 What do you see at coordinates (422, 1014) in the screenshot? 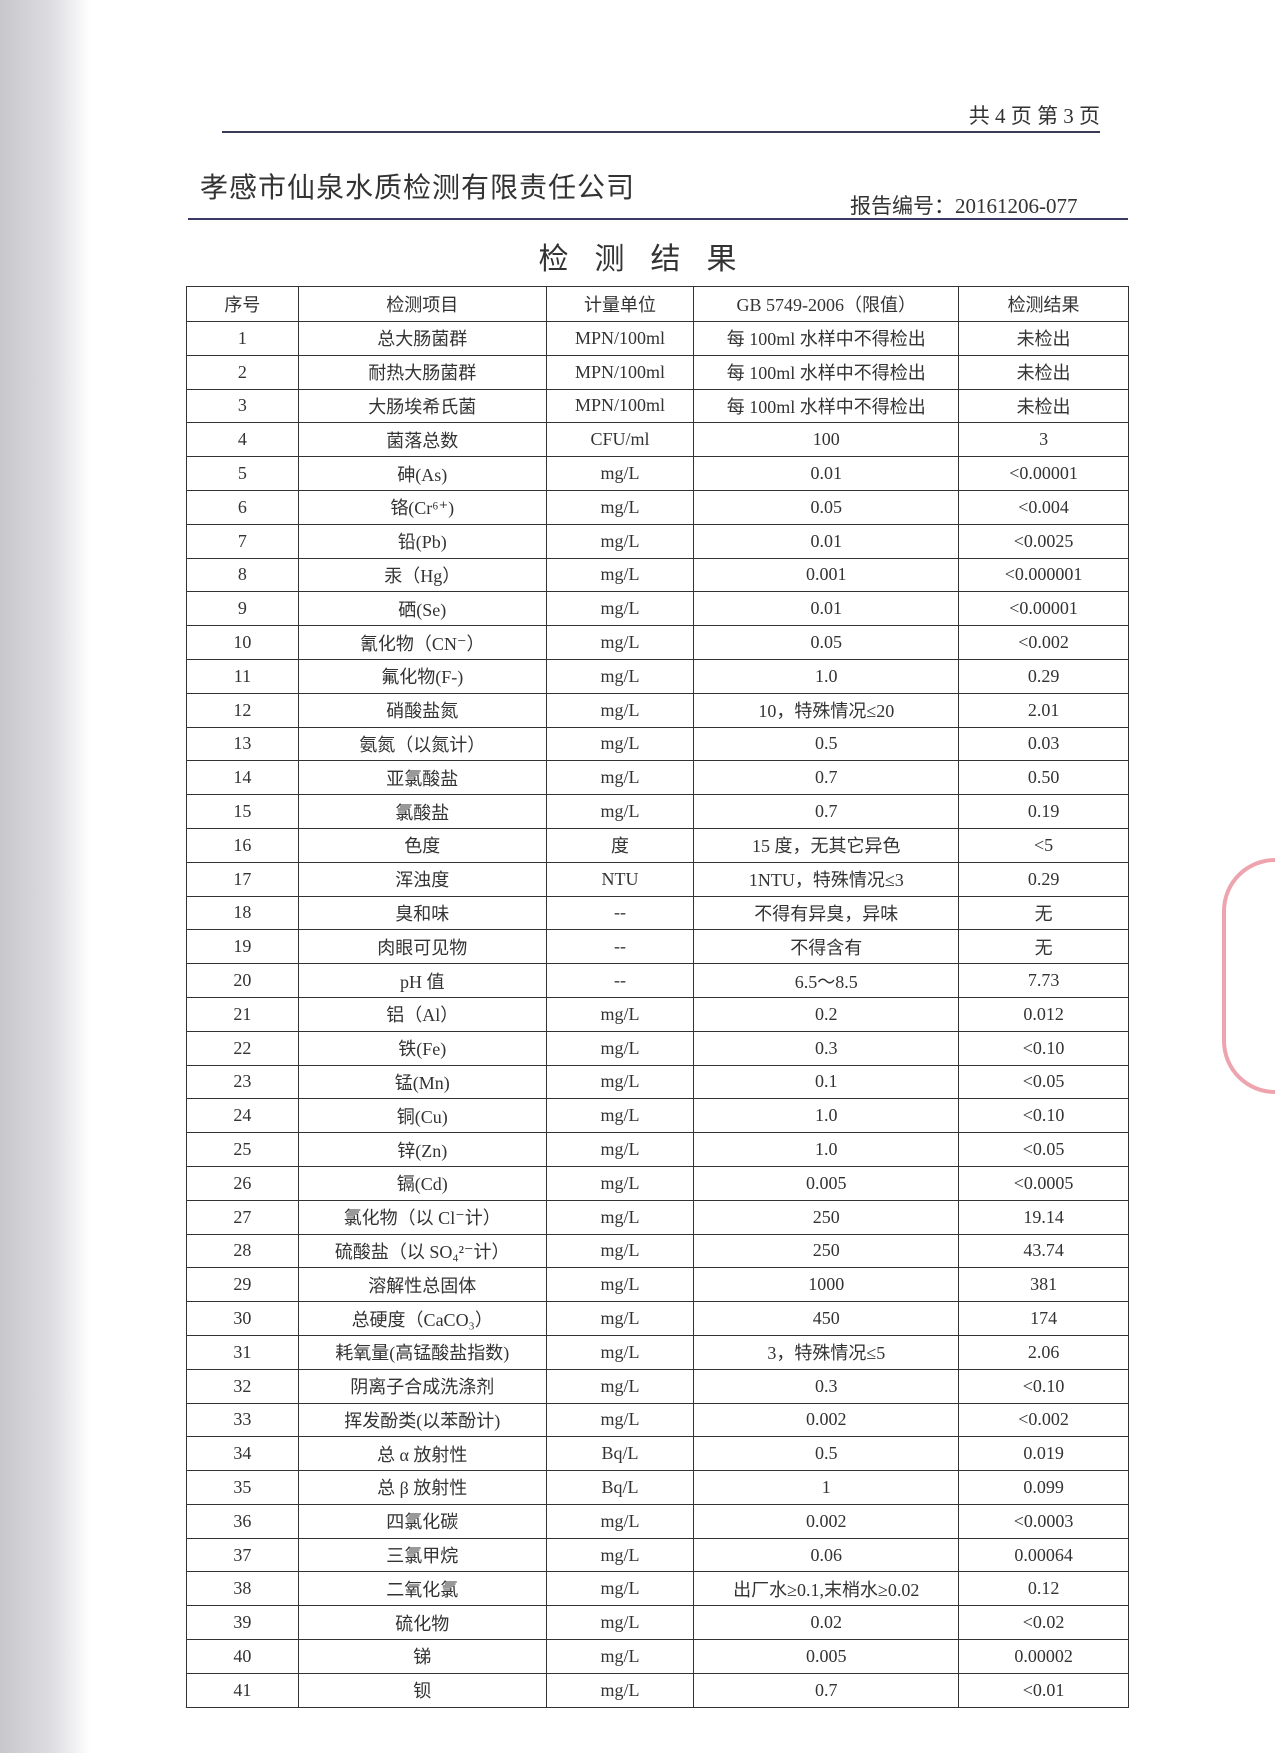
I see `item-name: 铝（Al）` at bounding box center [422, 1014].